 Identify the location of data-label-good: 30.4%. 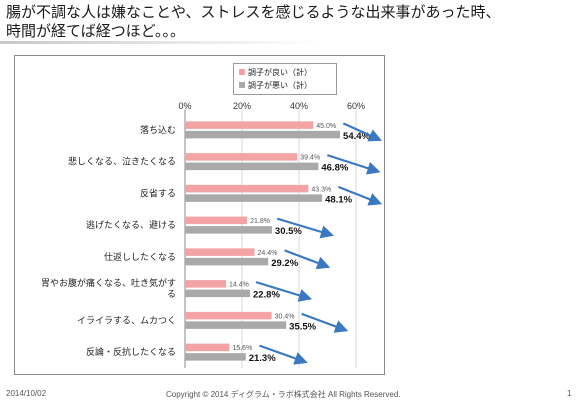
(285, 316).